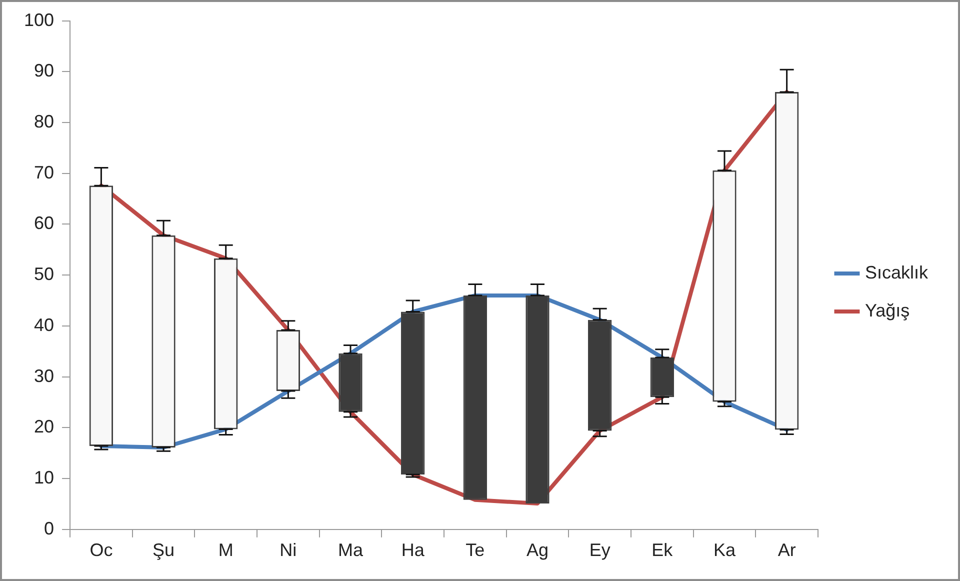  I want to click on y-tick-label: 50, so click(44, 274).